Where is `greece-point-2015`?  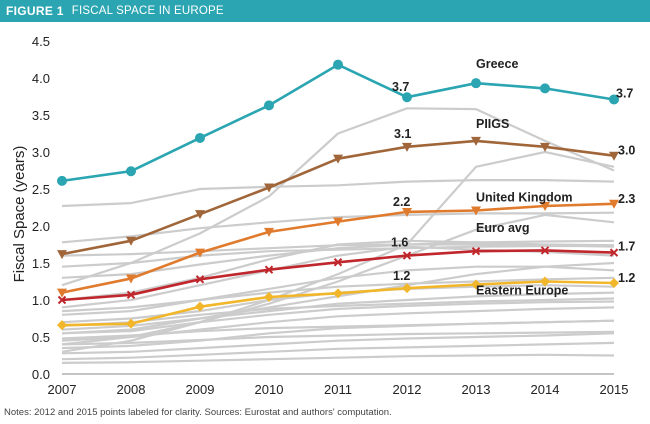
greece-point-2015 is located at coordinates (614, 99).